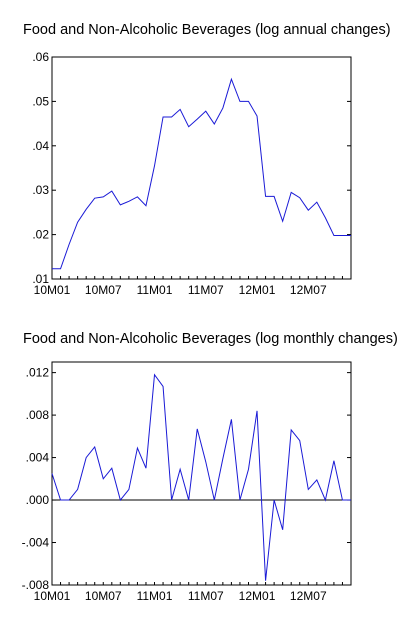  I want to click on chart-2-y-tick-label: .004, so click(38, 458).